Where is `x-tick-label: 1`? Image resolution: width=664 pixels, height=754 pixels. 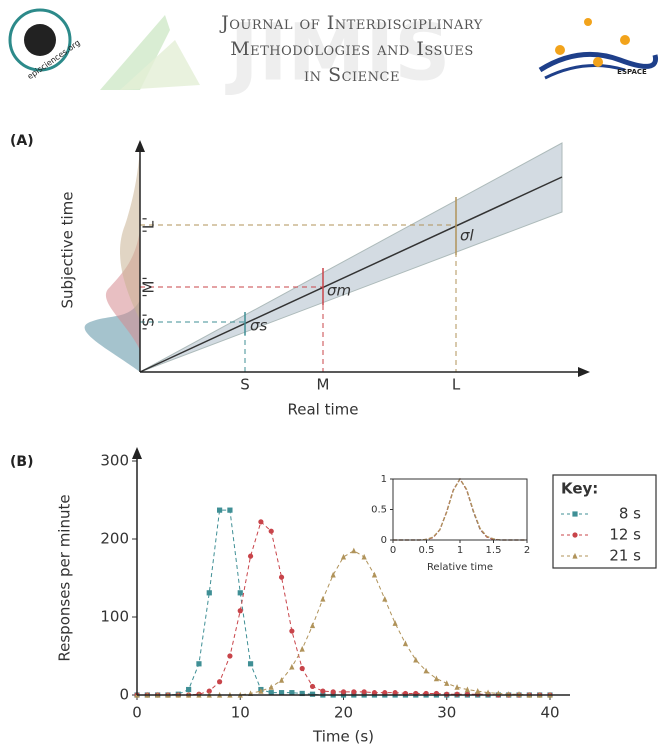
x-tick-label: 1 is located at coordinates (460, 550).